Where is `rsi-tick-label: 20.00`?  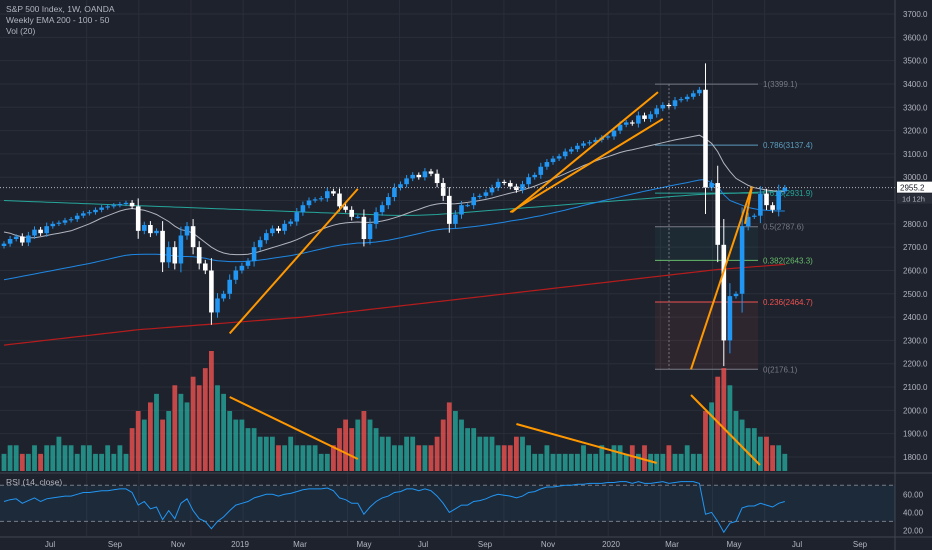 rsi-tick-label: 20.00 is located at coordinates (913, 530).